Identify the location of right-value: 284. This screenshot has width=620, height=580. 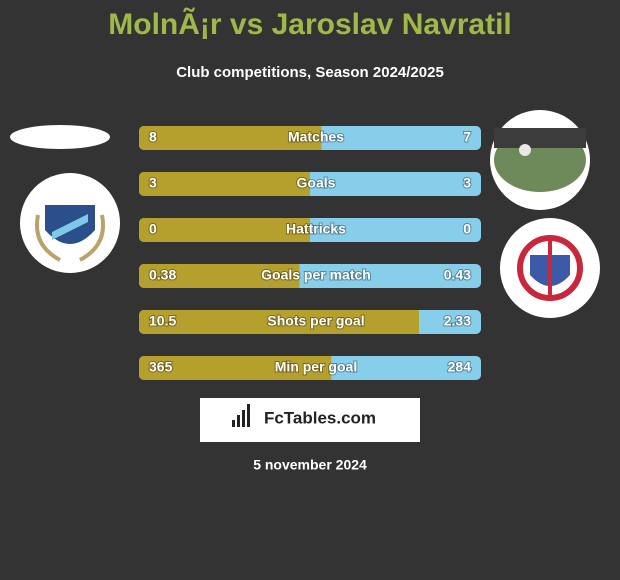
(460, 367).